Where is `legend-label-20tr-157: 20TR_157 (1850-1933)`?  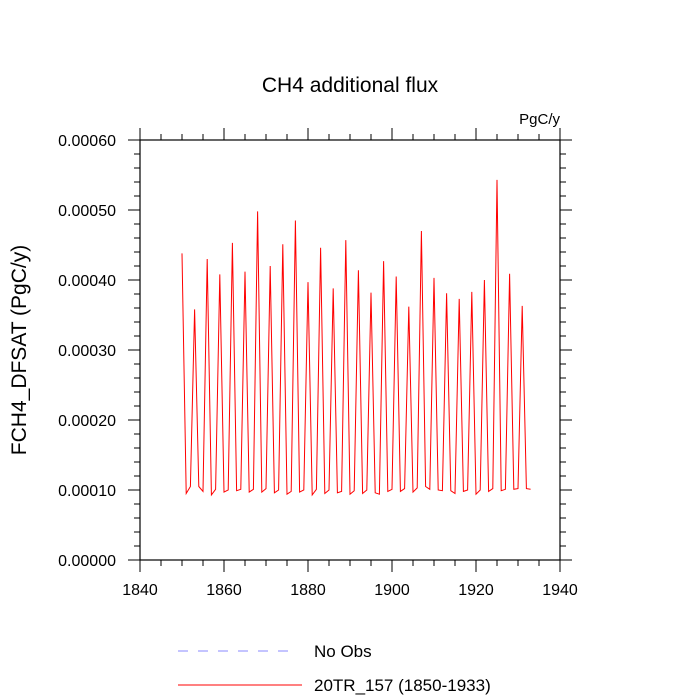 legend-label-20tr-157: 20TR_157 (1850-1933) is located at coordinates (402, 685).